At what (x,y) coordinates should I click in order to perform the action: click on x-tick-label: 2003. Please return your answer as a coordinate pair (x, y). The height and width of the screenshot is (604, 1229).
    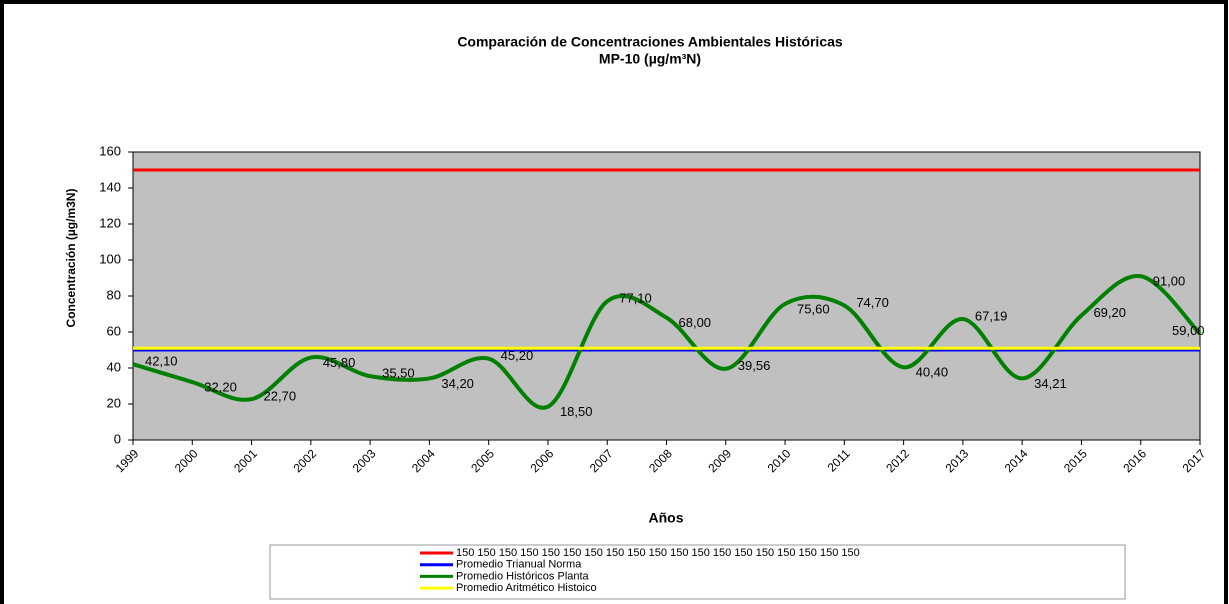
    Looking at the image, I should click on (364, 460).